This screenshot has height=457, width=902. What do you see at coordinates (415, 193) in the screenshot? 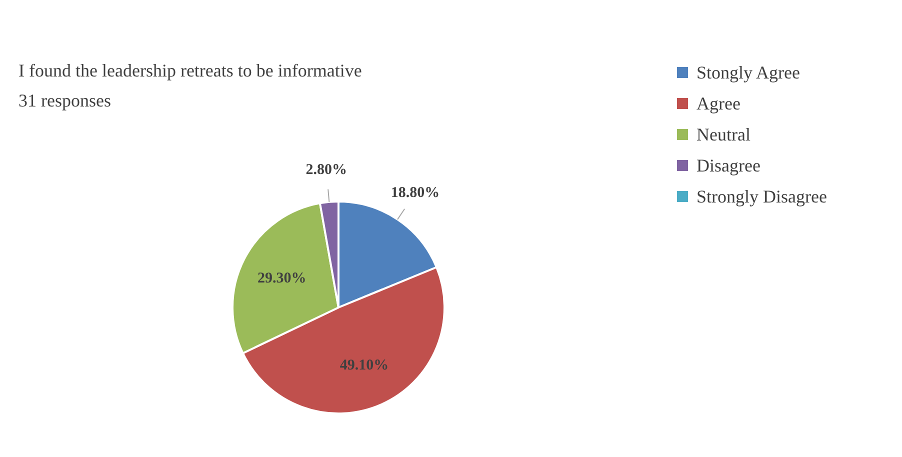
I see `data-label: 18.80%` at bounding box center [415, 193].